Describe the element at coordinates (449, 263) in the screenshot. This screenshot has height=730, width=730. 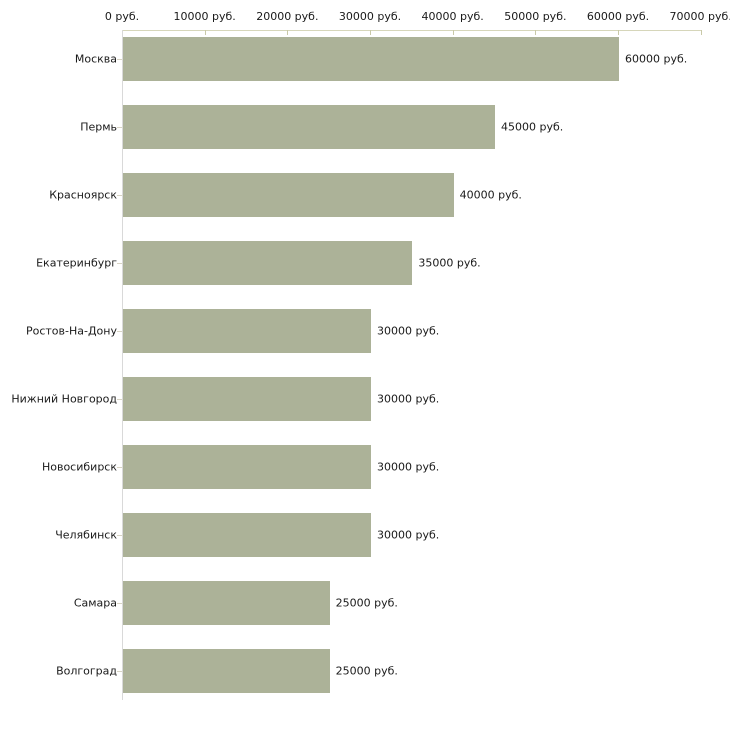
I see `value-label: 35000 руб.` at that location.